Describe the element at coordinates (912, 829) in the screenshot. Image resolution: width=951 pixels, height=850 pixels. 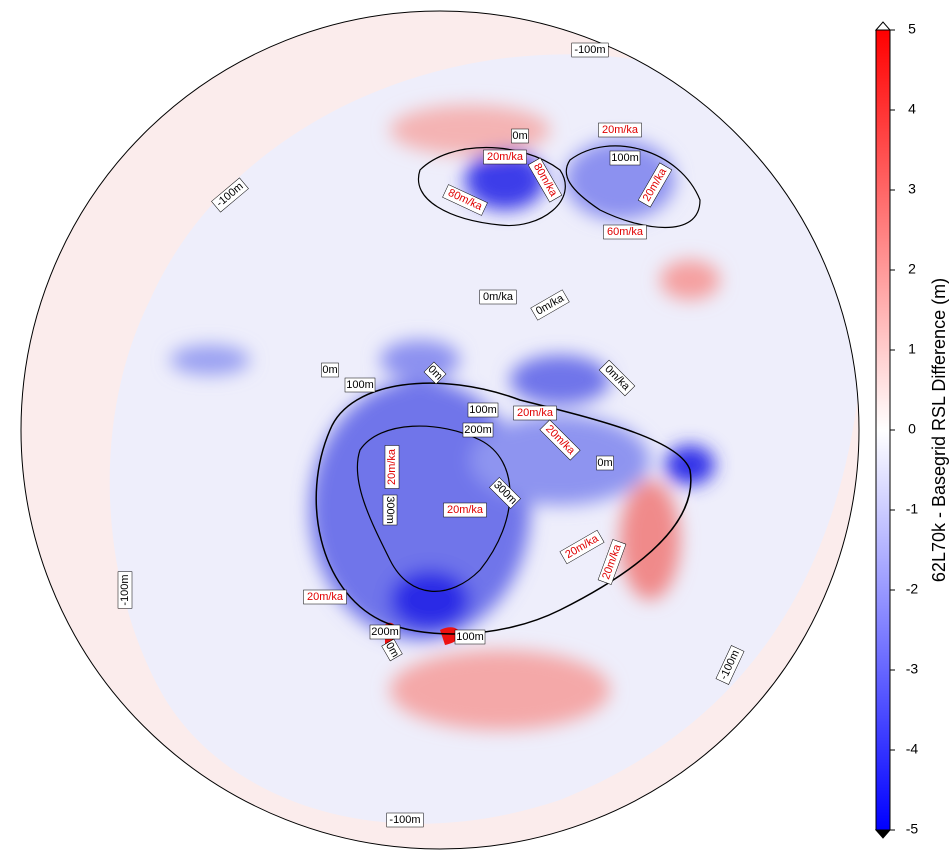
I see `colorbar-tick-label: -5` at that location.